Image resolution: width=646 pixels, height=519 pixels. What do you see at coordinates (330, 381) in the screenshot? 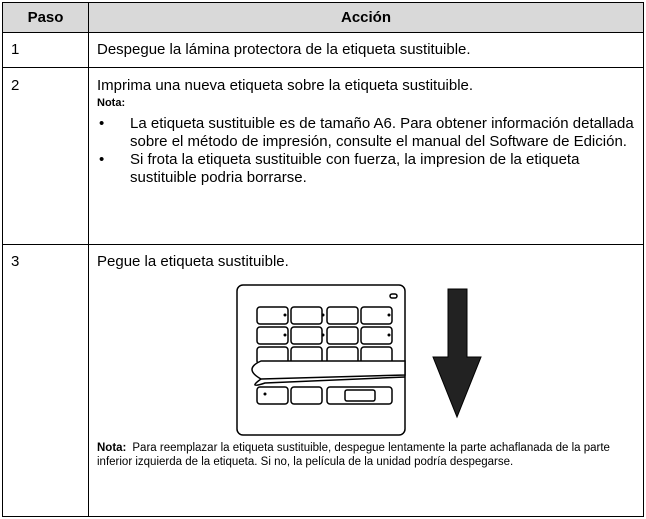
I see `label-curl` at bounding box center [330, 381].